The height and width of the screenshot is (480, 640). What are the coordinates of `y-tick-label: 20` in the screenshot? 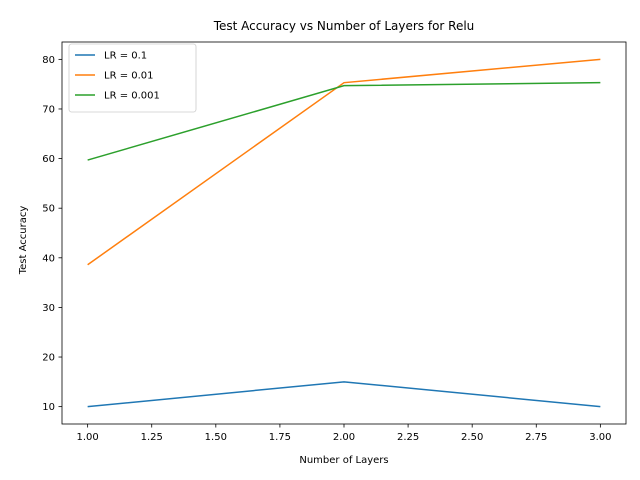 It's located at (48, 358).